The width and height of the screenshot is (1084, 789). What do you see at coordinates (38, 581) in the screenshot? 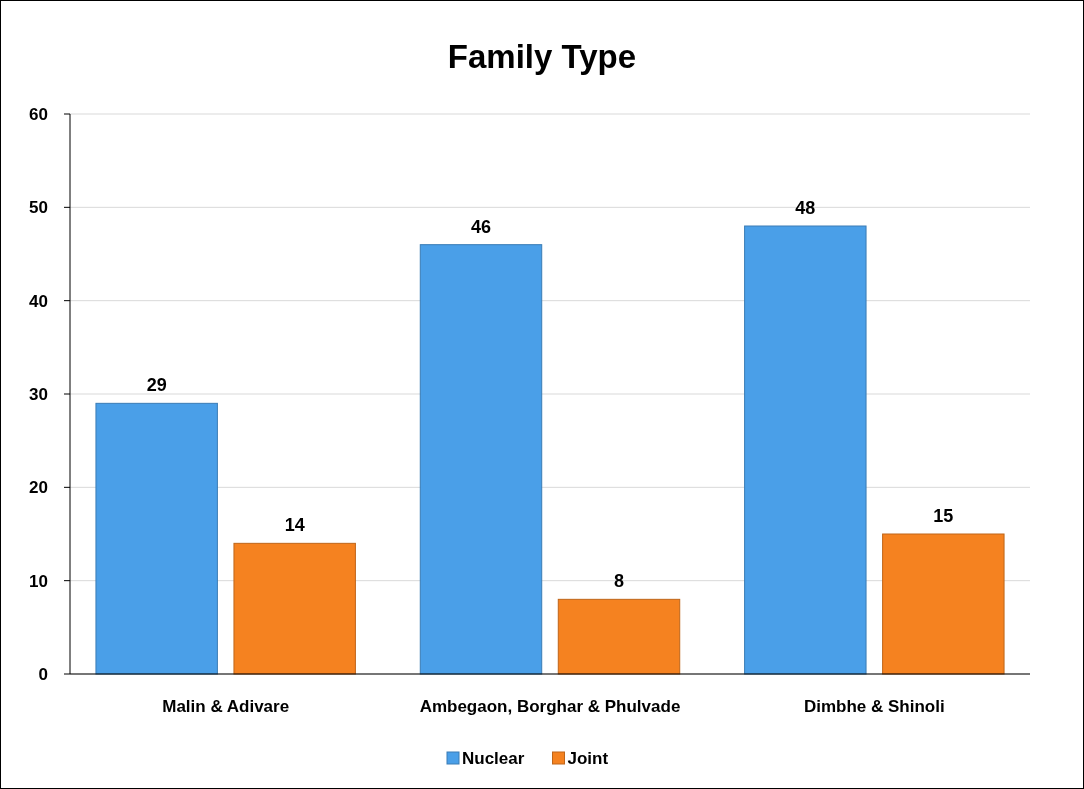
I see `y-tick-label: 10` at bounding box center [38, 581].